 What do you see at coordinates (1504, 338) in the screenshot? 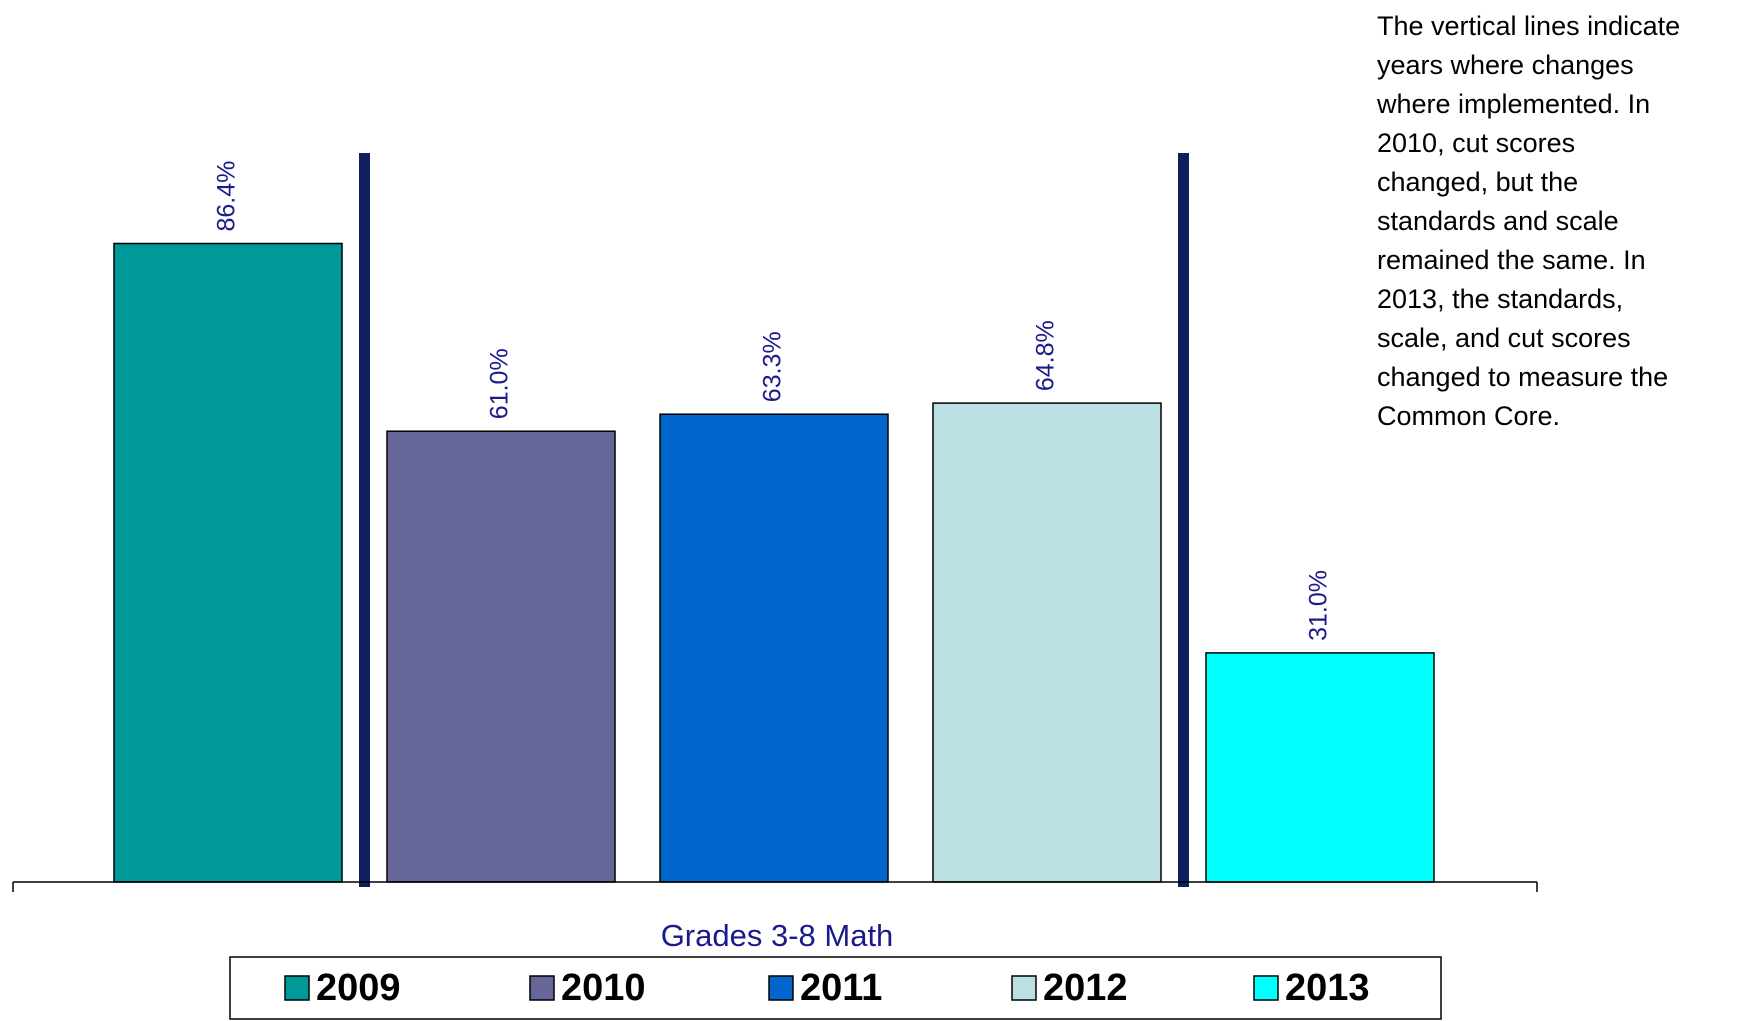
I see `annotation-line: scale, and cut scores` at bounding box center [1504, 338].